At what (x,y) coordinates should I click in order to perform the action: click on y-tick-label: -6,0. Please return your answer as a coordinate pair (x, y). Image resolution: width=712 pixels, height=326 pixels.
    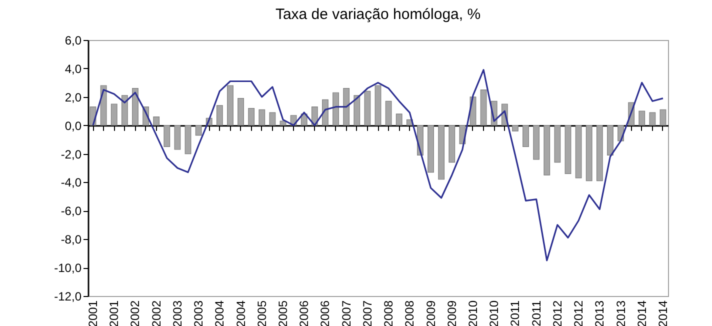
    Looking at the image, I should click on (71, 211).